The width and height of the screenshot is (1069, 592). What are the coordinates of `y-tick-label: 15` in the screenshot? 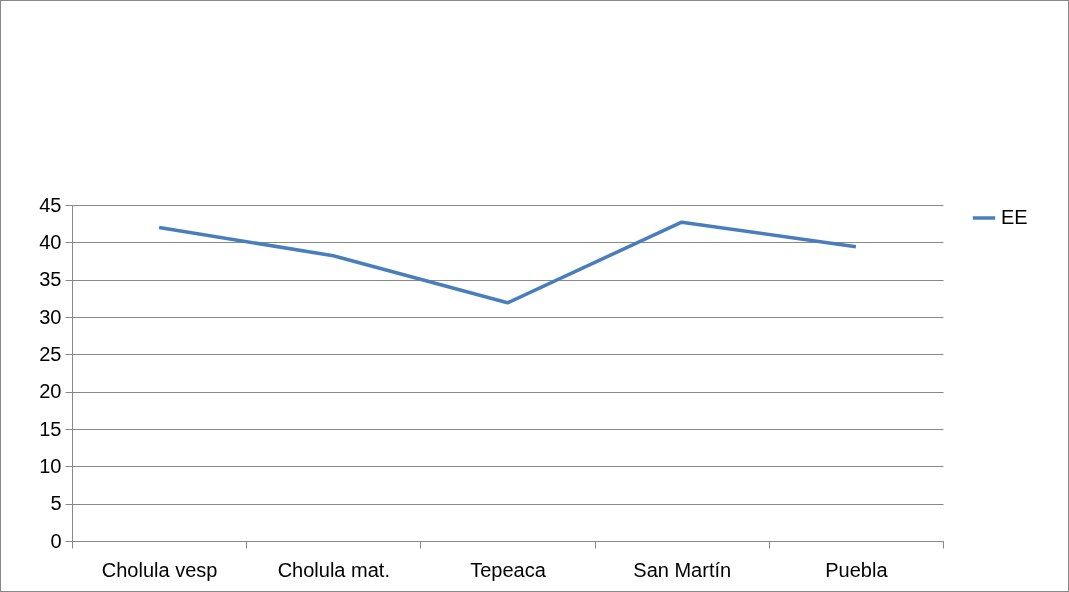 It's located at (50, 428).